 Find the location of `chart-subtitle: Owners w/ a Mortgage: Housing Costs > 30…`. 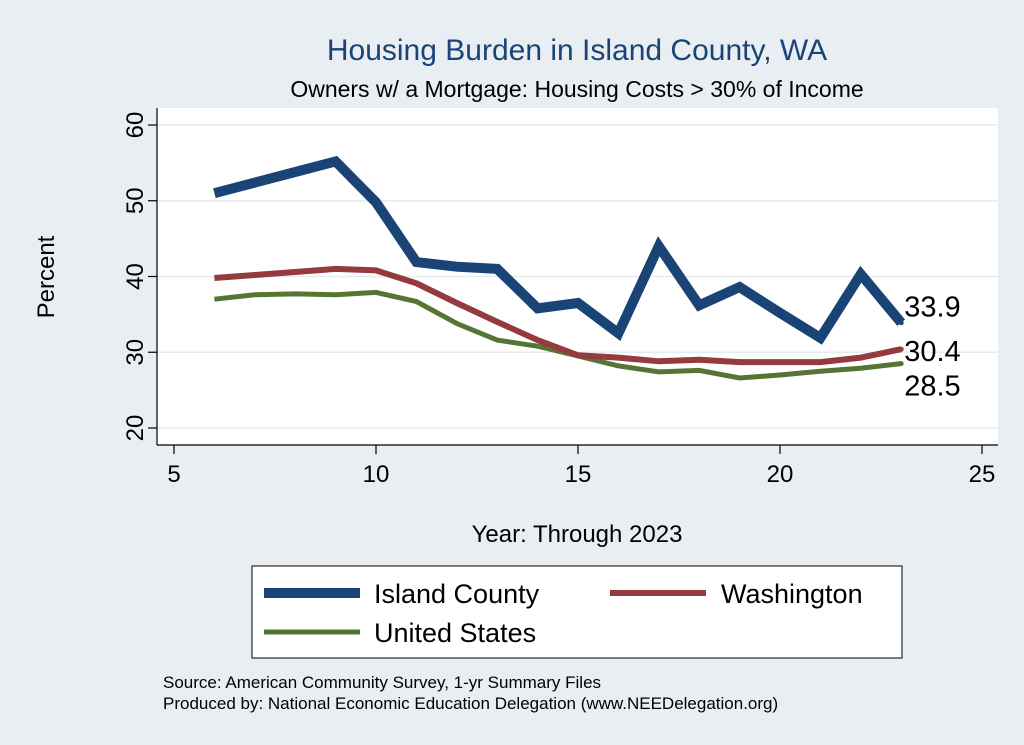

chart-subtitle: Owners w/ a Mortgage: Housing Costs > 30… is located at coordinates (576, 89).